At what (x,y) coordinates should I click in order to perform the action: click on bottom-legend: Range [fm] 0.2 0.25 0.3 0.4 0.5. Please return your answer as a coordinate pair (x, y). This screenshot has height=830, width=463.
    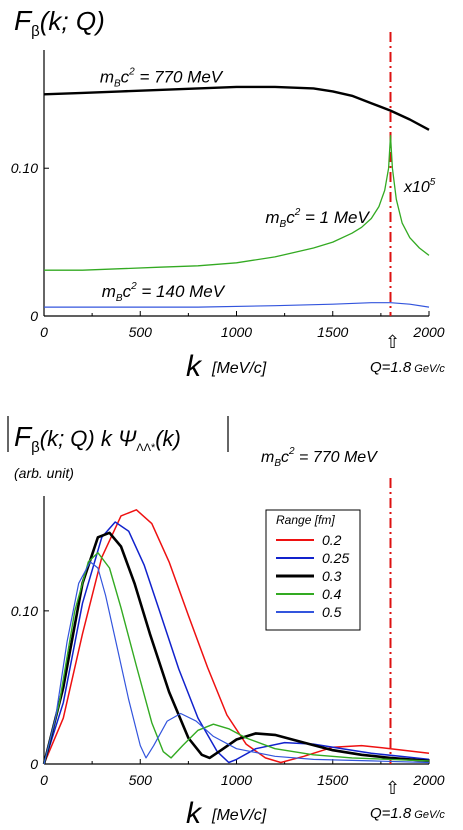
    Looking at the image, I should click on (313, 570).